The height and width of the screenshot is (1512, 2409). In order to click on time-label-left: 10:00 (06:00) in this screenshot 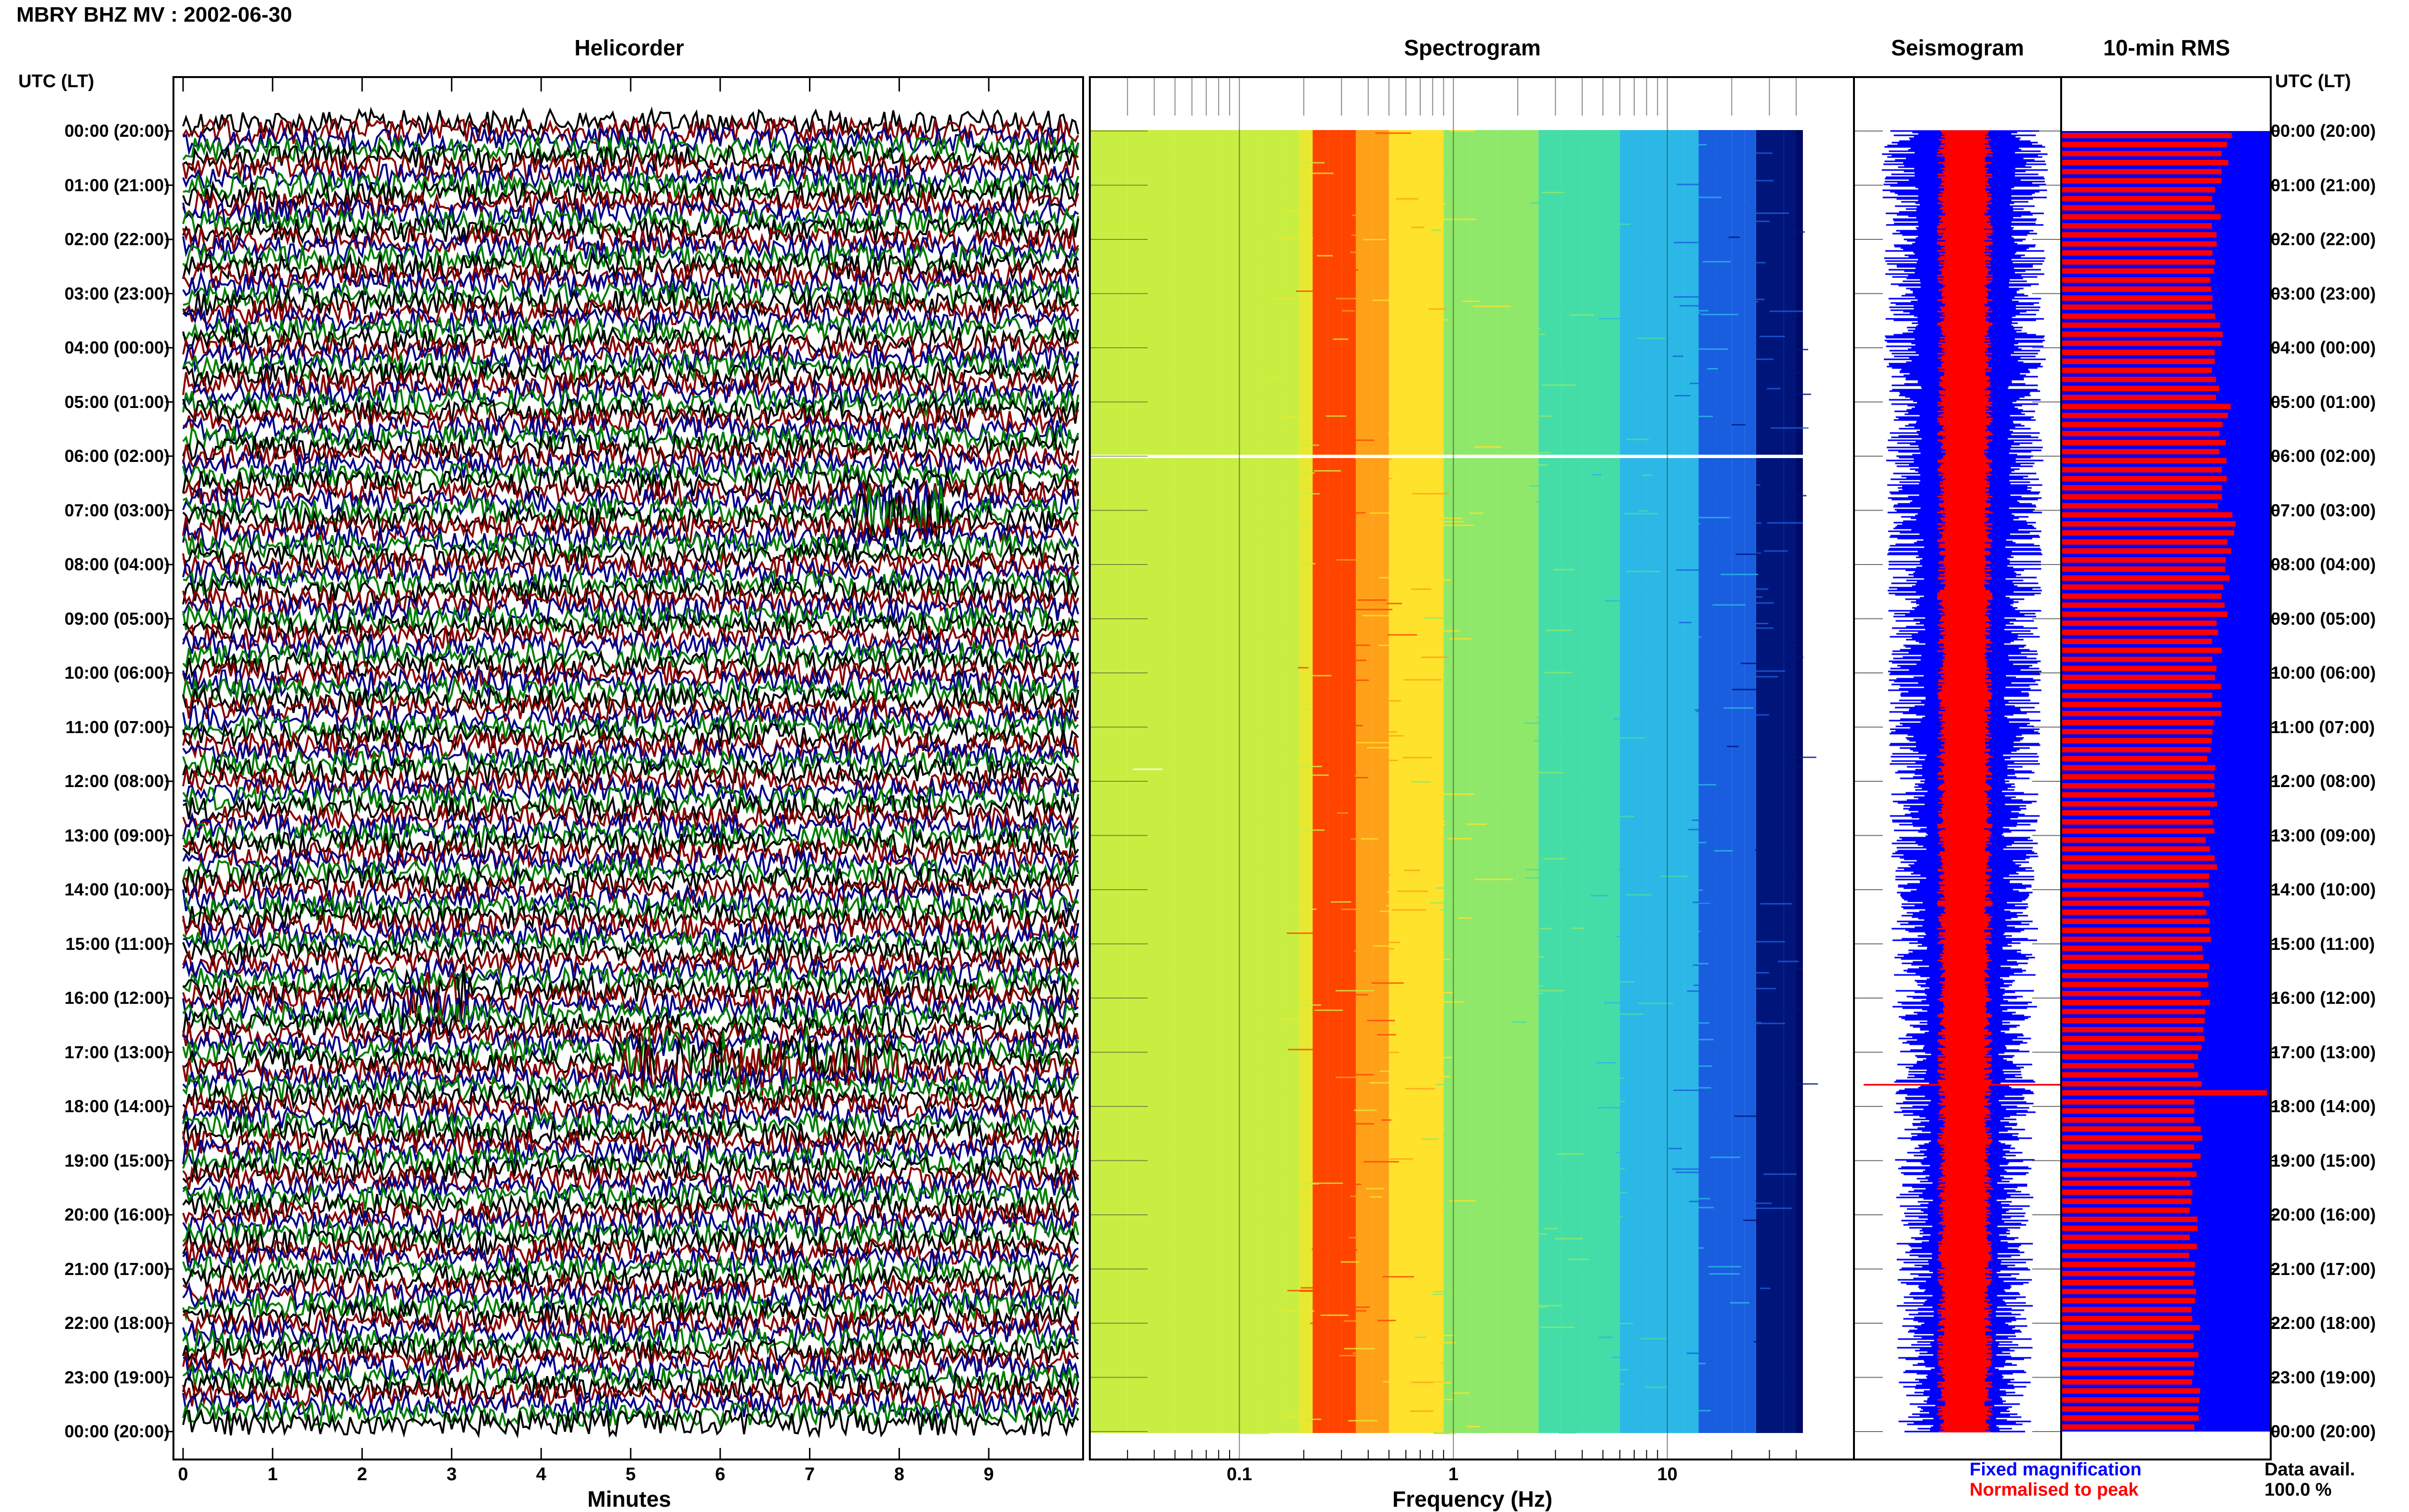, I will do `click(117, 673)`.